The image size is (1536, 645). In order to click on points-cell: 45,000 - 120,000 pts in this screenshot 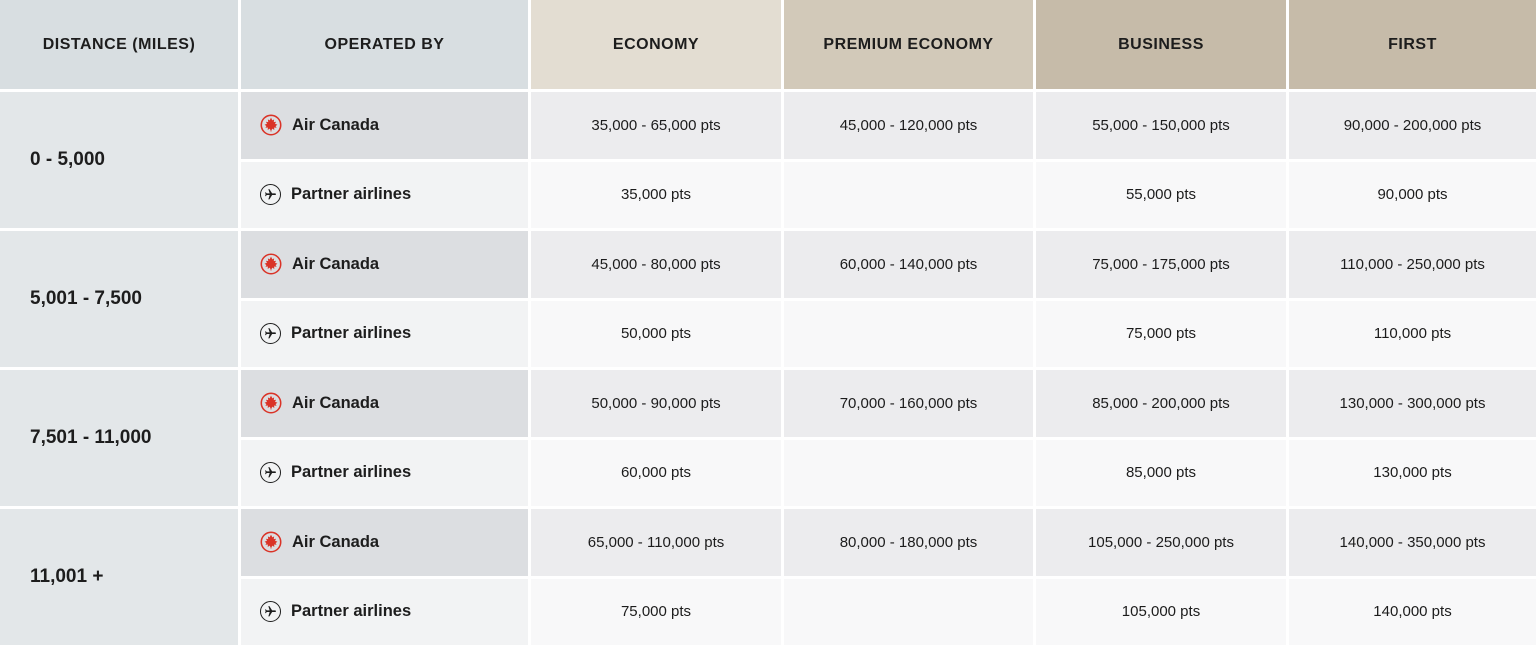, I will do `click(908, 125)`.